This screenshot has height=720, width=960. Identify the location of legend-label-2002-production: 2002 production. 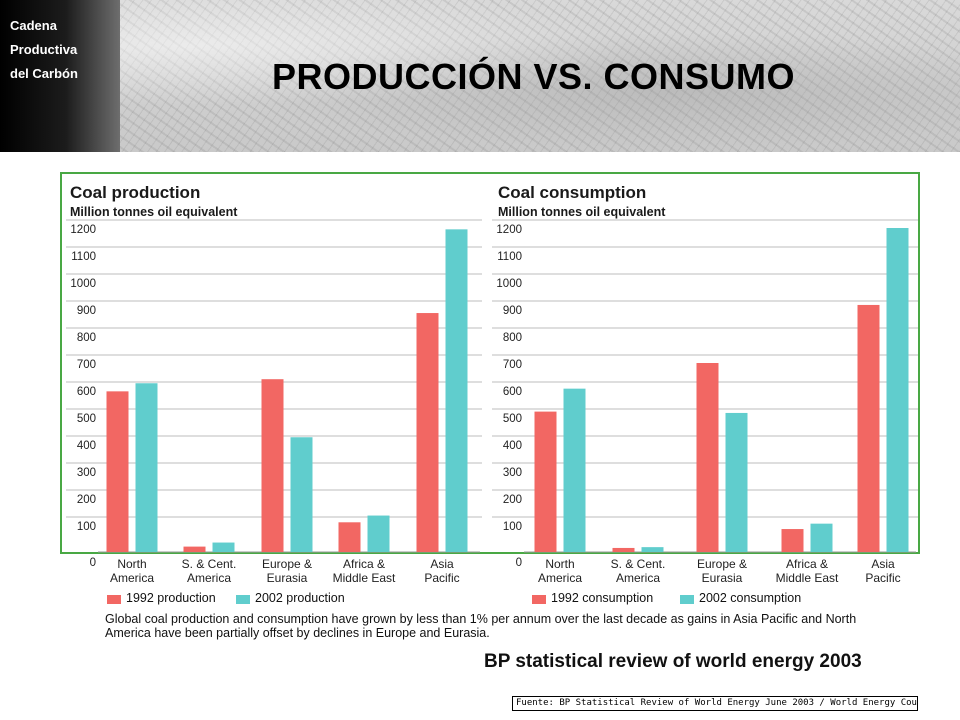
(300, 598).